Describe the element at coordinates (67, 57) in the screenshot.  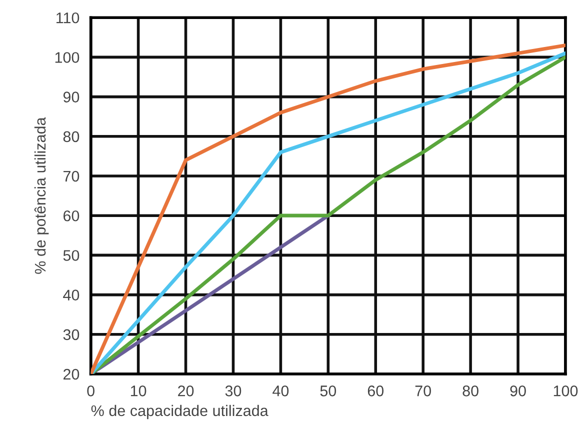
I see `y-tick-label: 100` at that location.